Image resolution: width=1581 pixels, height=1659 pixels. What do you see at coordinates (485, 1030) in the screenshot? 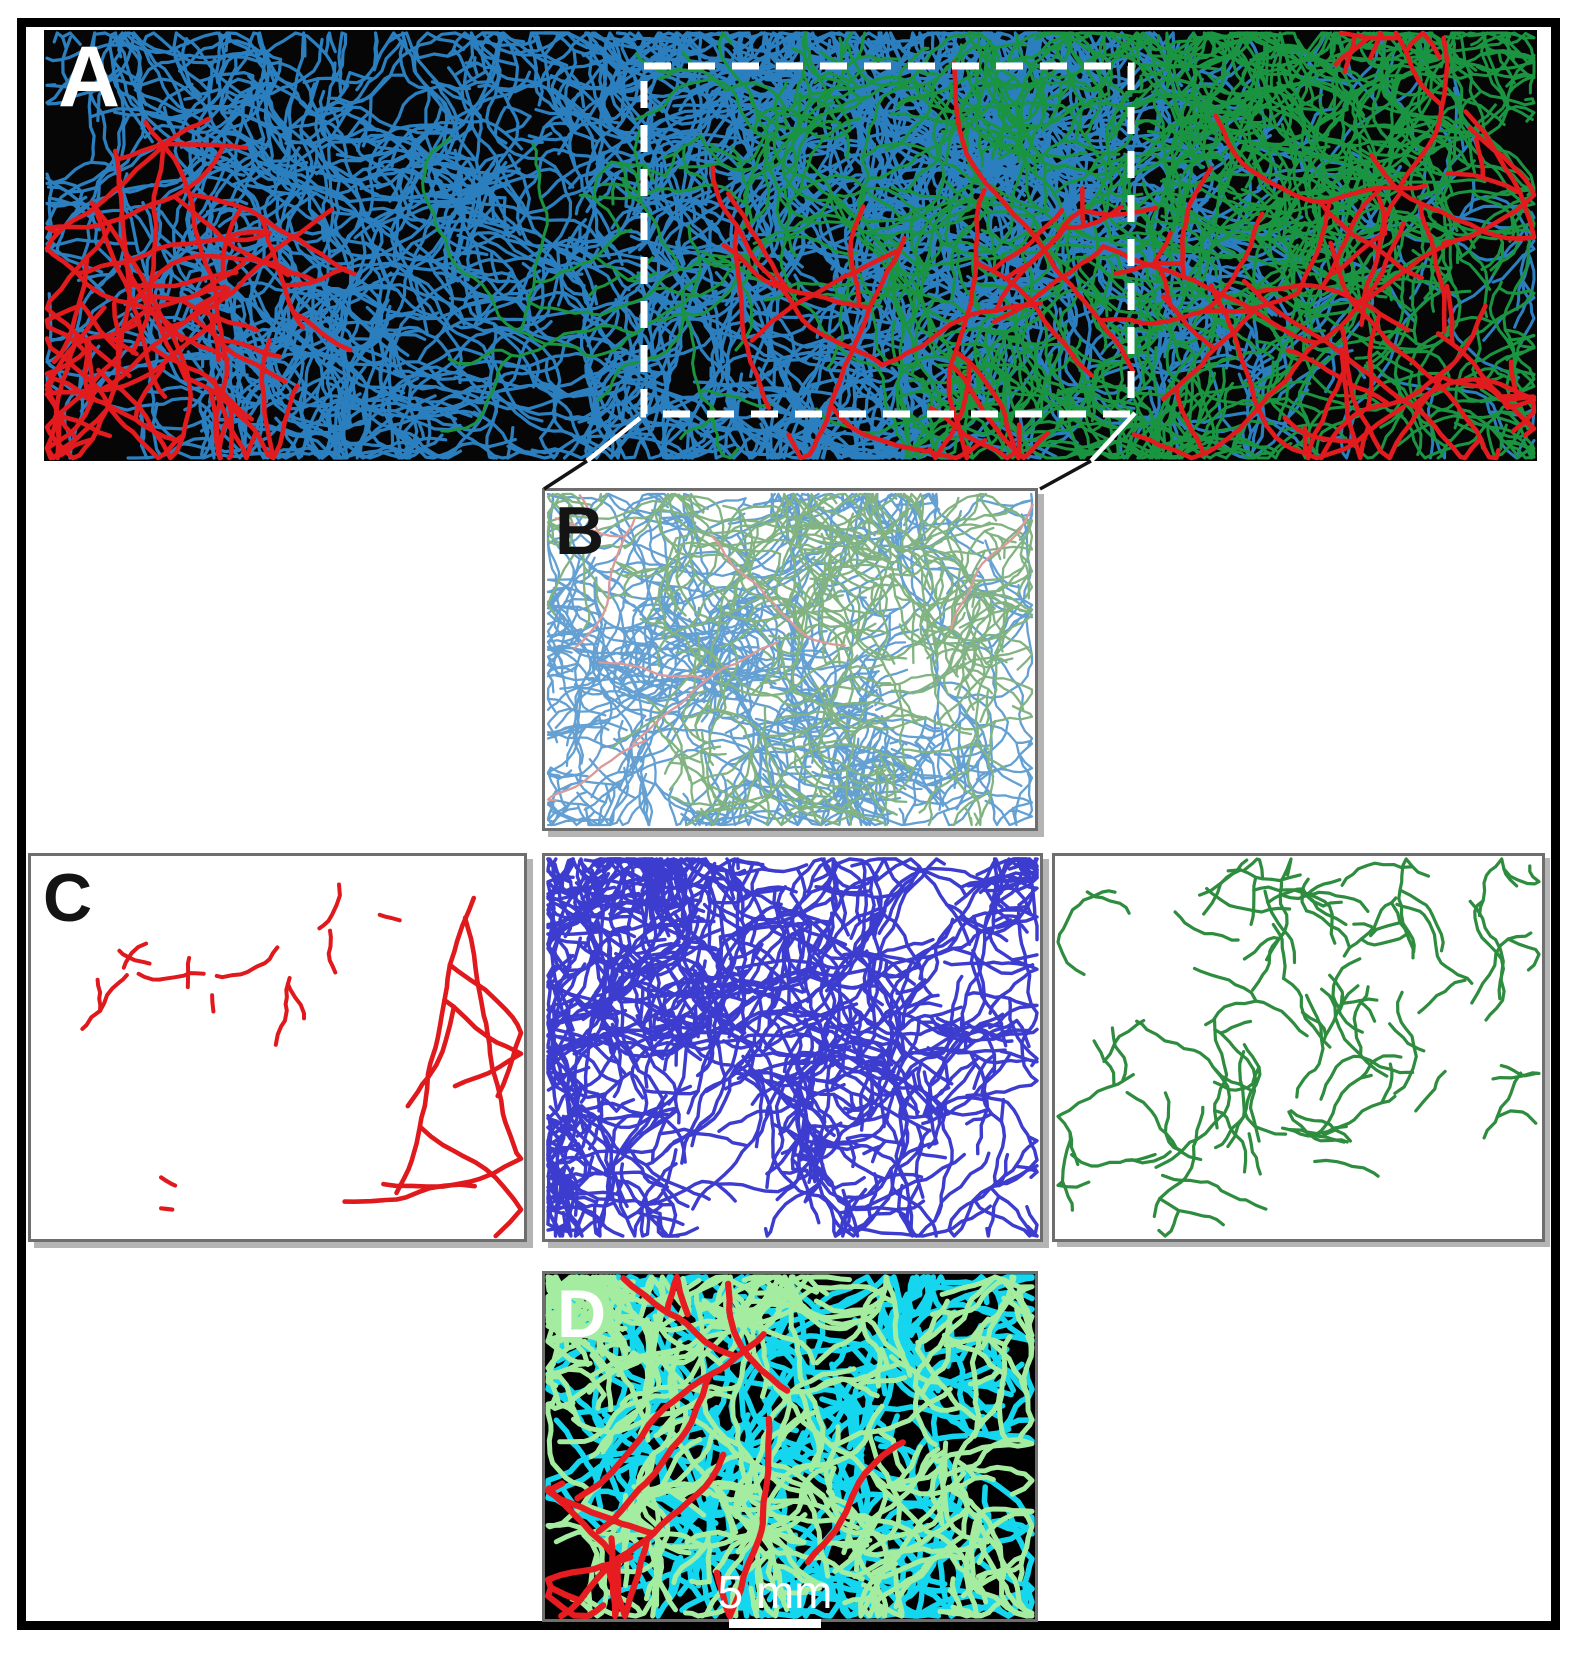
I see `trace-red-long-vessel` at bounding box center [485, 1030].